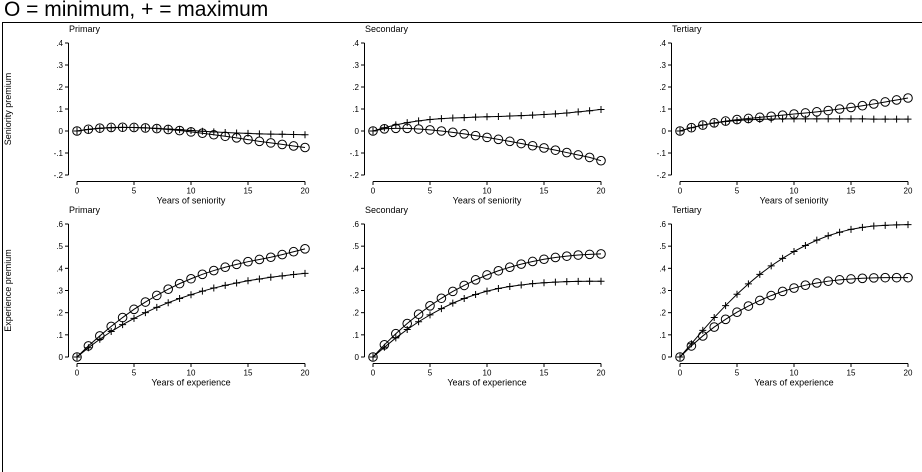 The width and height of the screenshot is (922, 472). Describe the element at coordinates (601, 373) in the screenshot. I see `x-tick-label: 20` at that location.